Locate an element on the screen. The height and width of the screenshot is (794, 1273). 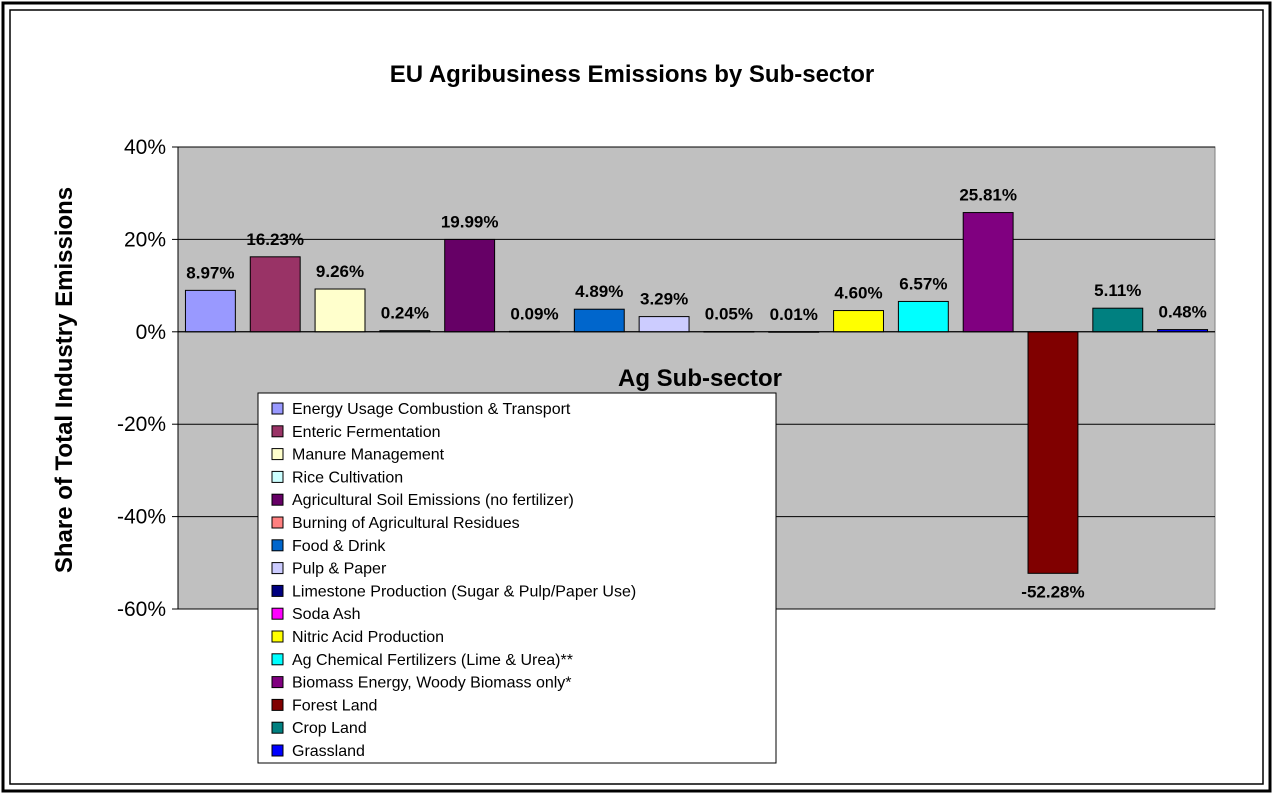
legend-entry: Nitric Acid Production is located at coordinates (368, 637).